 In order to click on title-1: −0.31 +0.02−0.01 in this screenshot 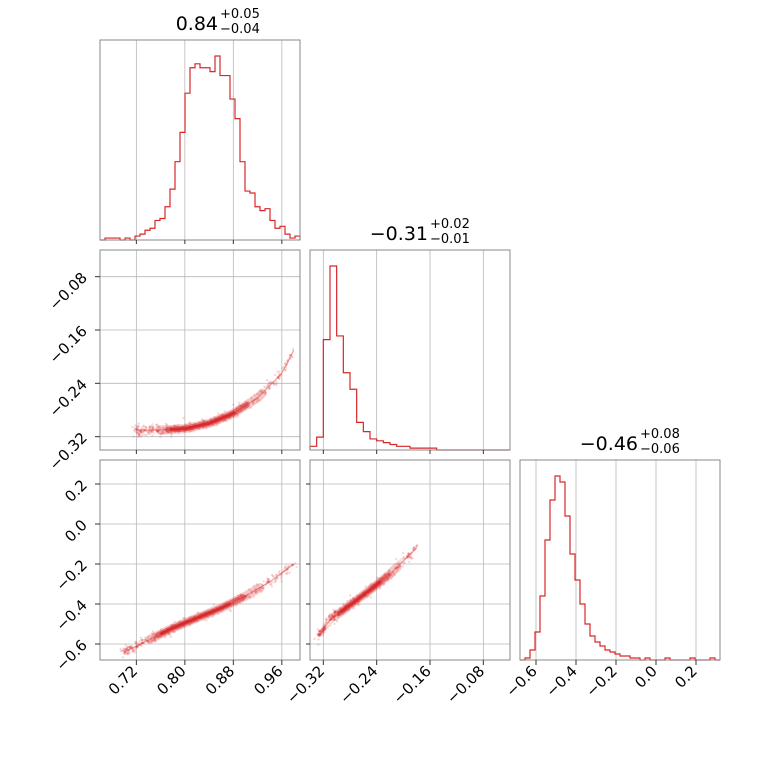, I will do `click(420, 232)`.